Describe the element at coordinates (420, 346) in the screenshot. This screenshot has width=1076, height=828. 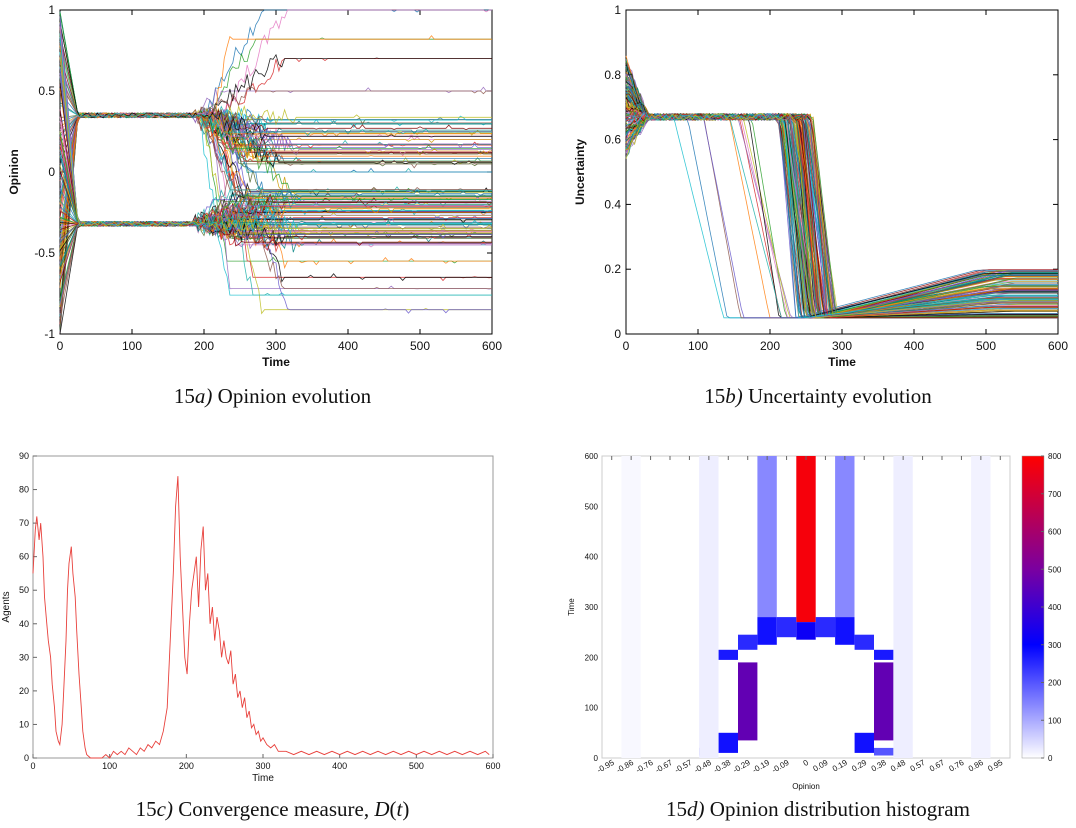
I see `opinion-x-tick-label: 500` at that location.